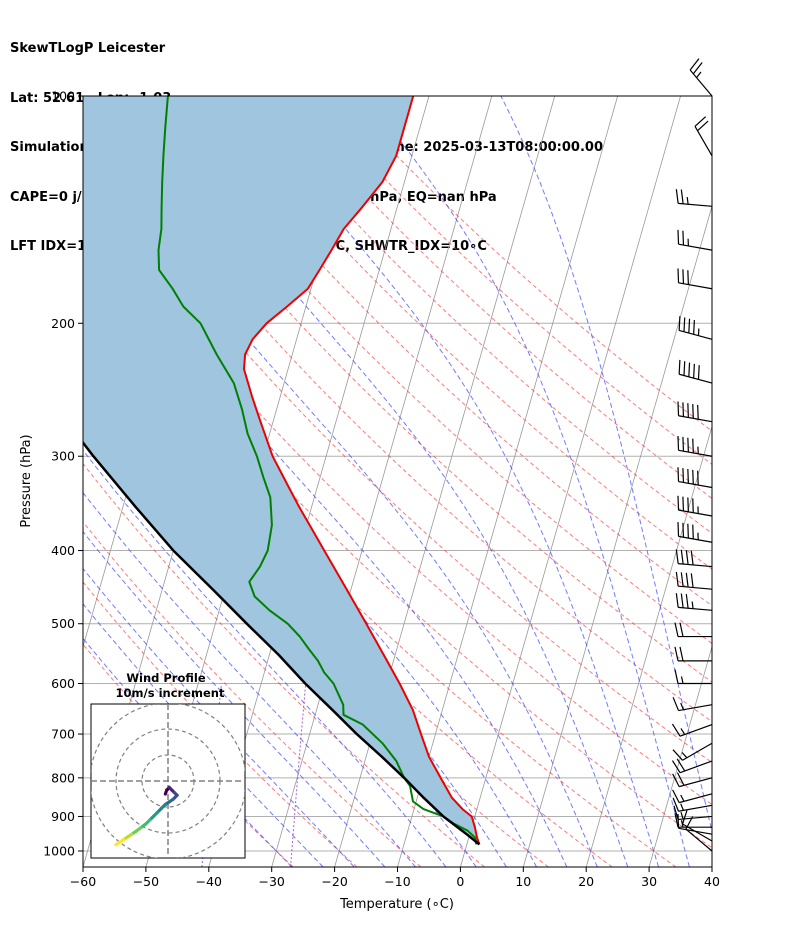 Image resolution: width=794 pixels, height=937 pixels. What do you see at coordinates (63, 623) in the screenshot?
I see `y-tick-label: 500` at bounding box center [63, 623].